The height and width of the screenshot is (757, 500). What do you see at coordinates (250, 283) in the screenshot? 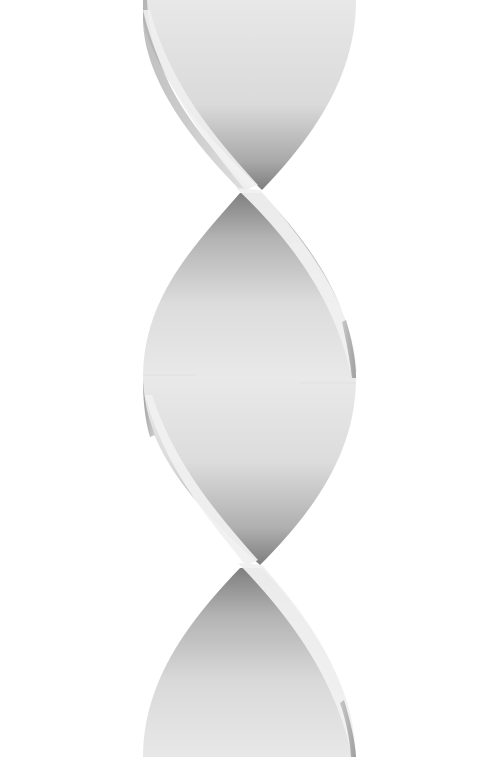
I see `helix-middle-lobe-upper` at bounding box center [250, 283].